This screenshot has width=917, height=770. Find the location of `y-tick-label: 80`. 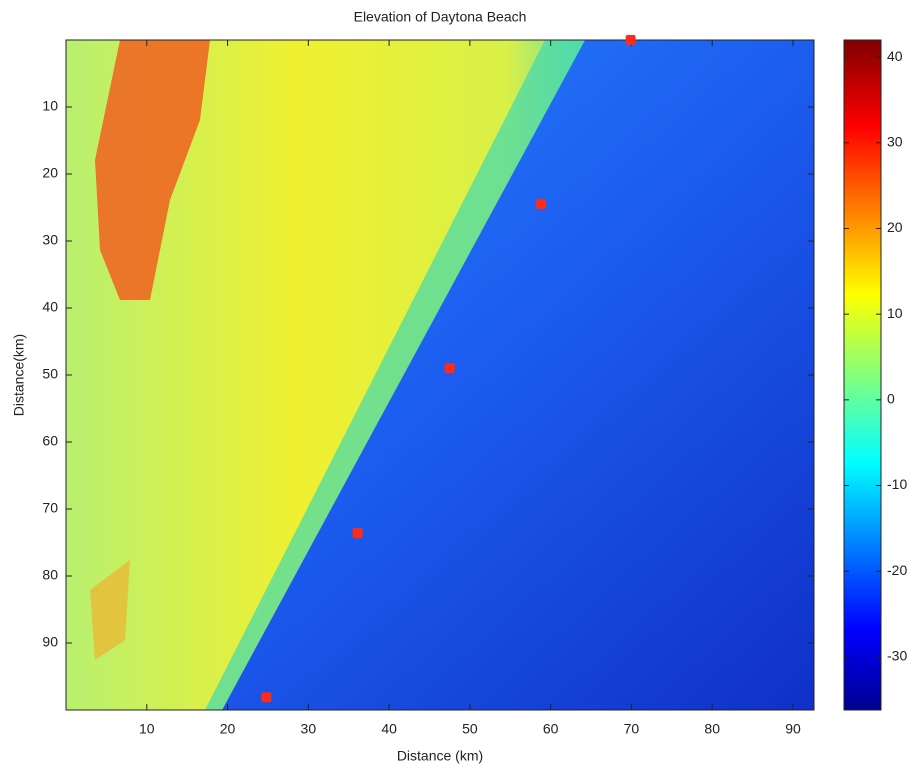

y-tick-label: 80 is located at coordinates (50, 575).